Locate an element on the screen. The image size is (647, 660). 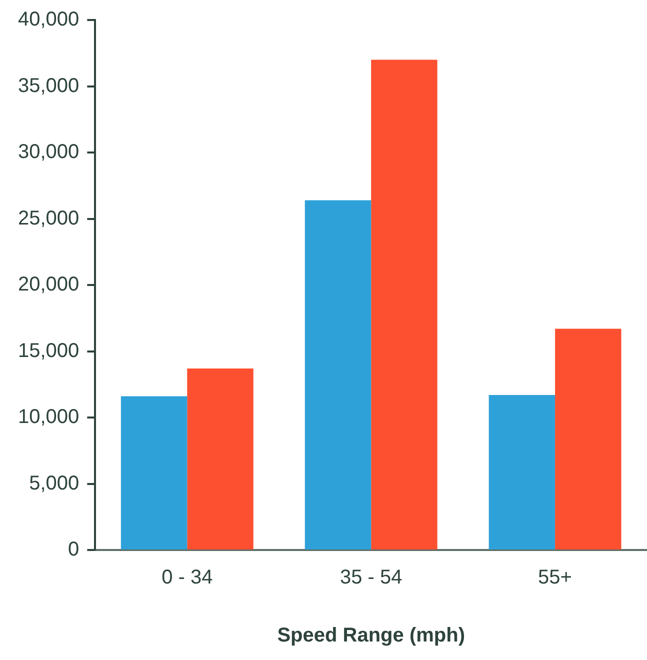
x-tick-label: 0 - 34 is located at coordinates (187, 577).